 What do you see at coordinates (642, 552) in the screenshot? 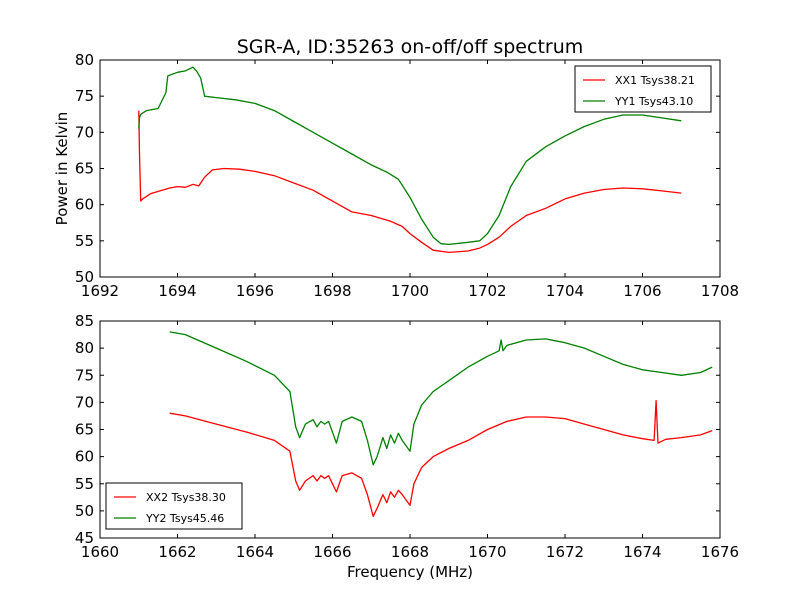
I see `x-tick-label: 1674` at bounding box center [642, 552].